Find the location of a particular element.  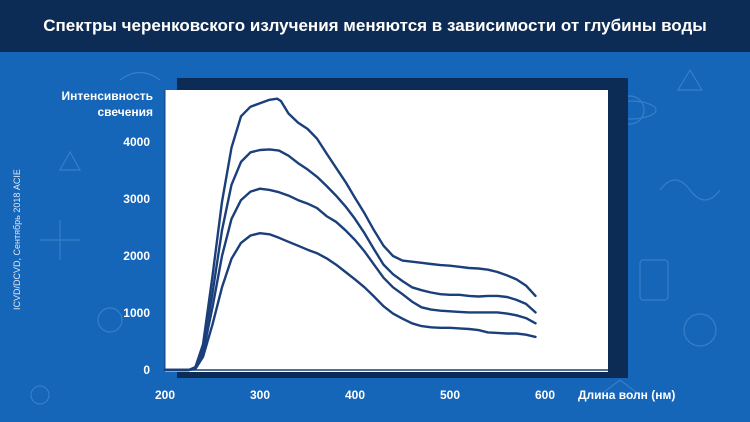

x-tick-labels: 200 300 400 500 600 is located at coordinates (355, 395).